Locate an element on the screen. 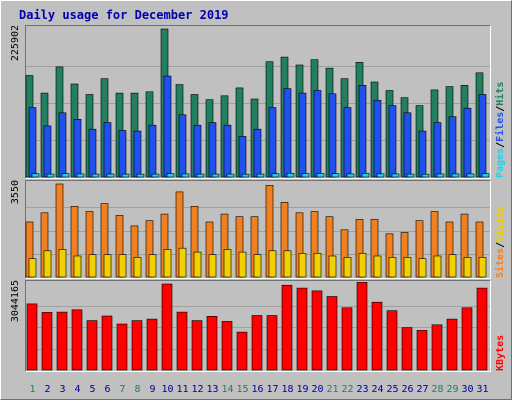 The width and height of the screenshot is (512, 405). panel-kbytes-legend: KBytes is located at coordinates (500, 353).